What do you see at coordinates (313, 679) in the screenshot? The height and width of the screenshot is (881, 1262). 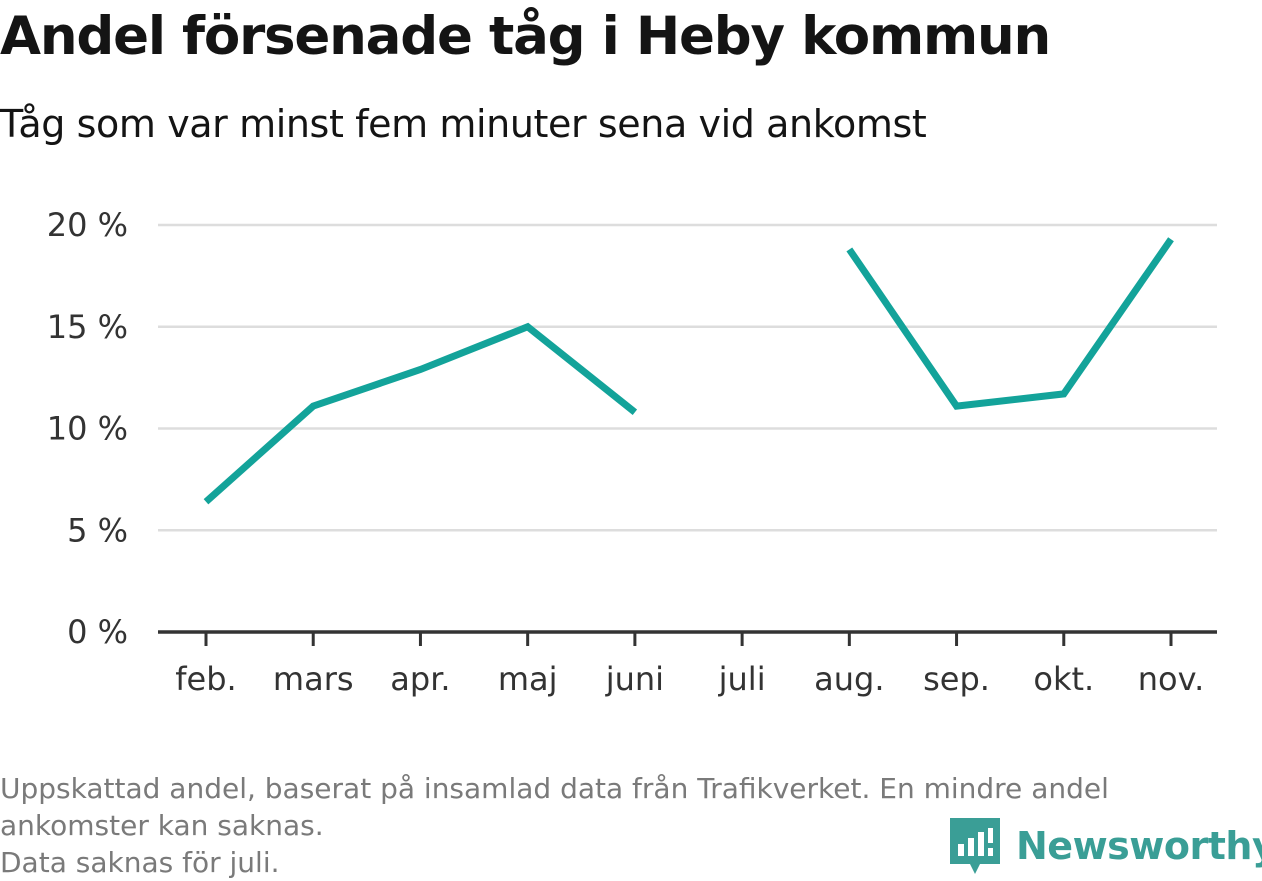 I see `x-tick-label: mars` at bounding box center [313, 679].